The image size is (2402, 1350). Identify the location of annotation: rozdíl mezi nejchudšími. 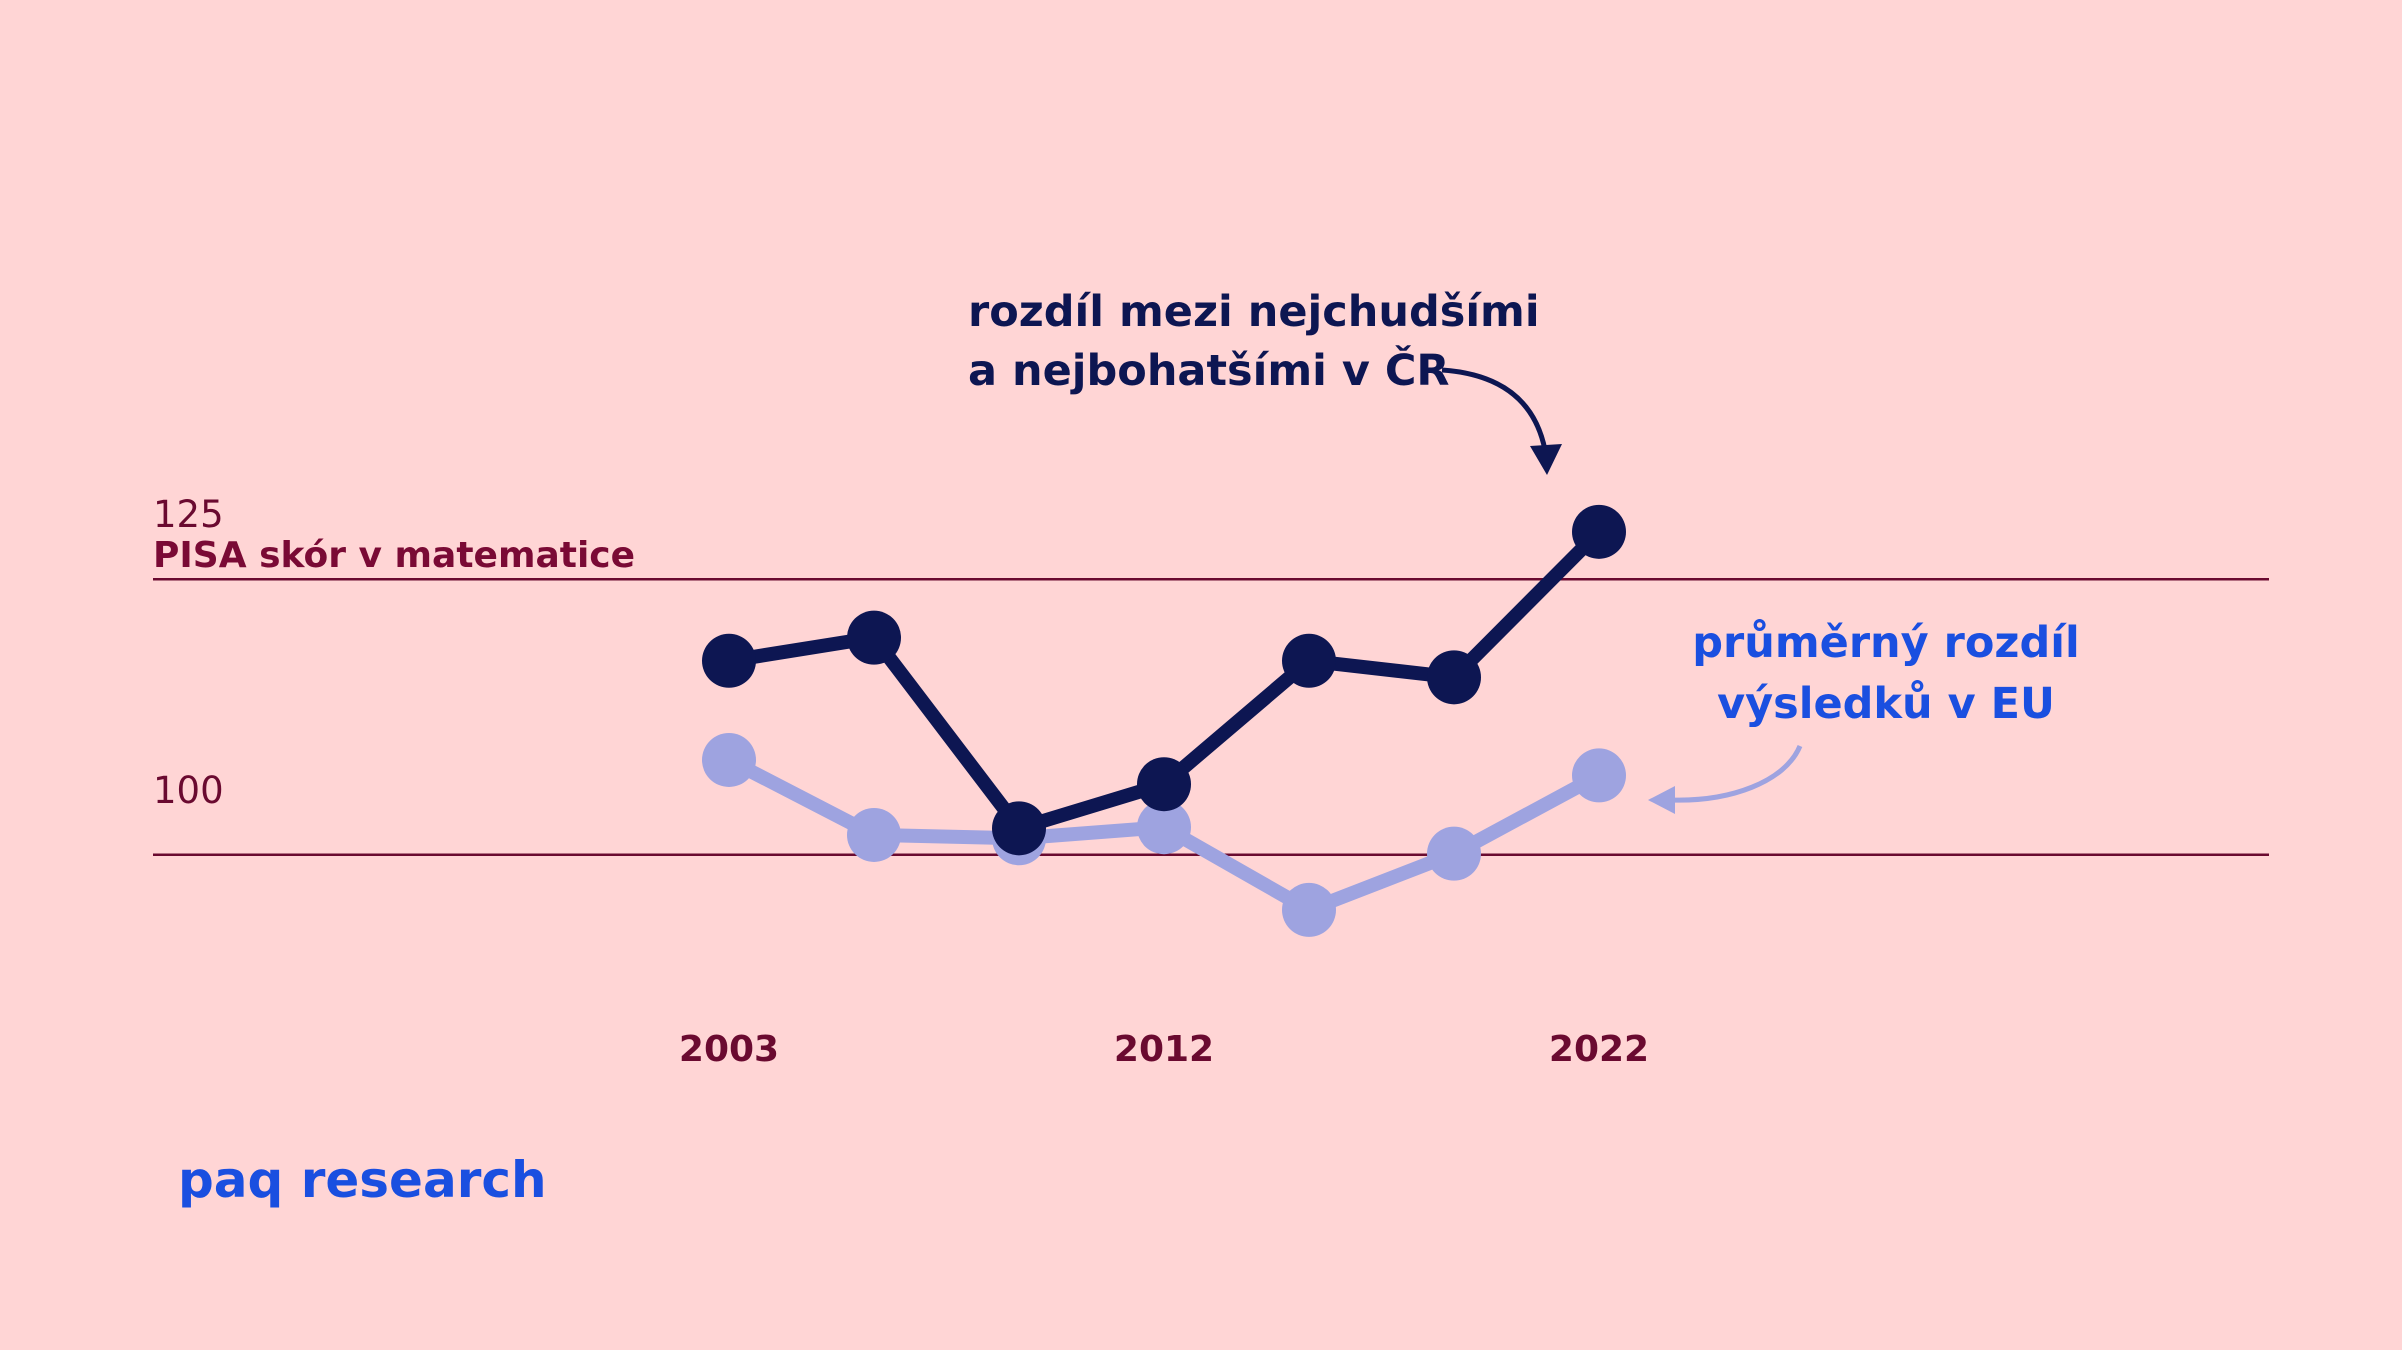
(1254, 312).